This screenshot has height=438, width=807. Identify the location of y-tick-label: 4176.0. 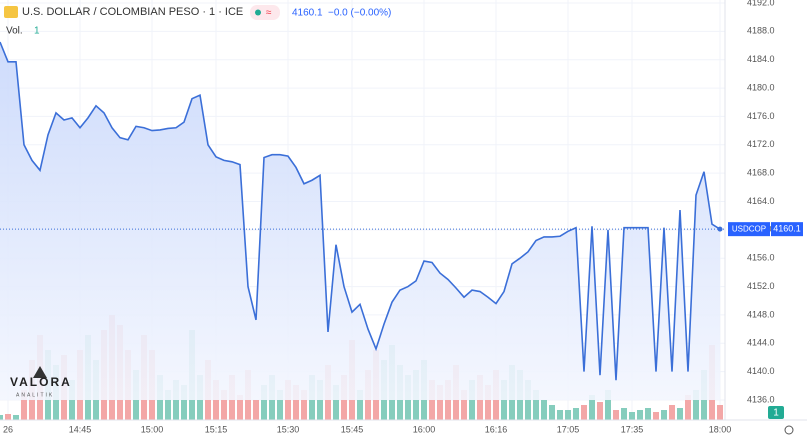
(761, 116).